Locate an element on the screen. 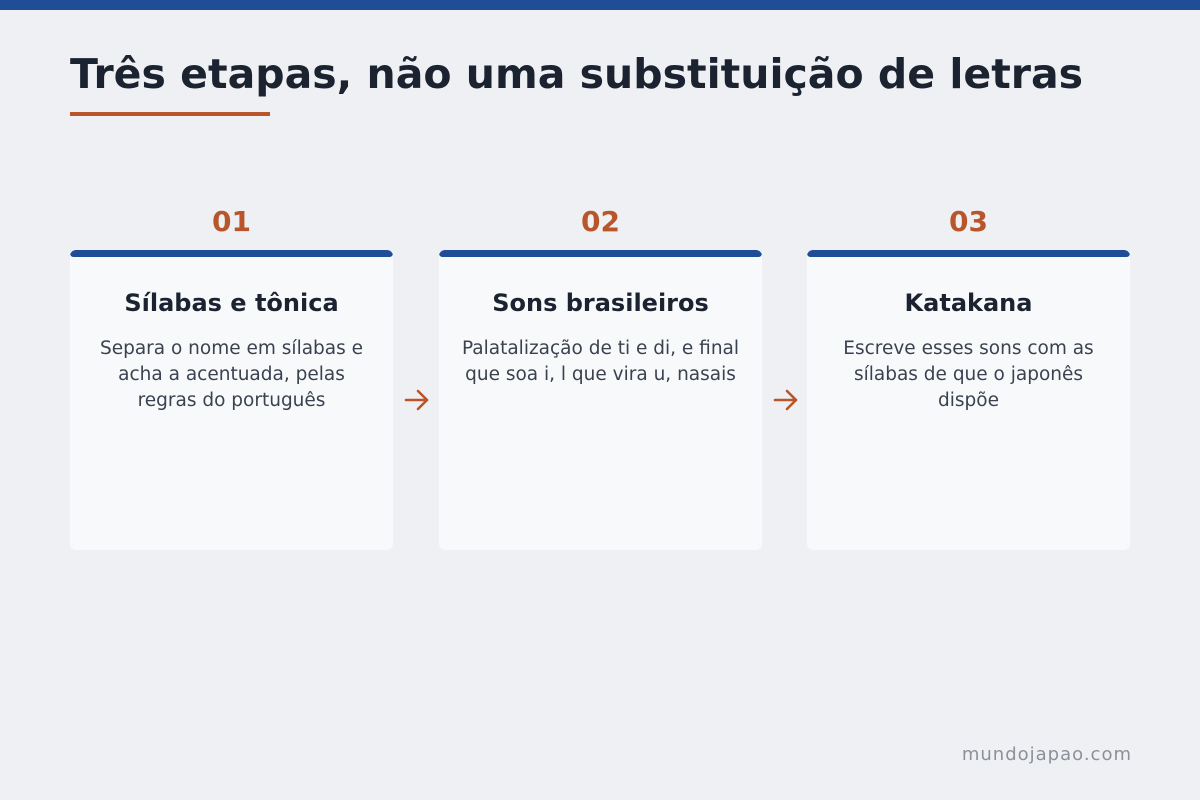  step-number-2: 02 is located at coordinates (600, 221).